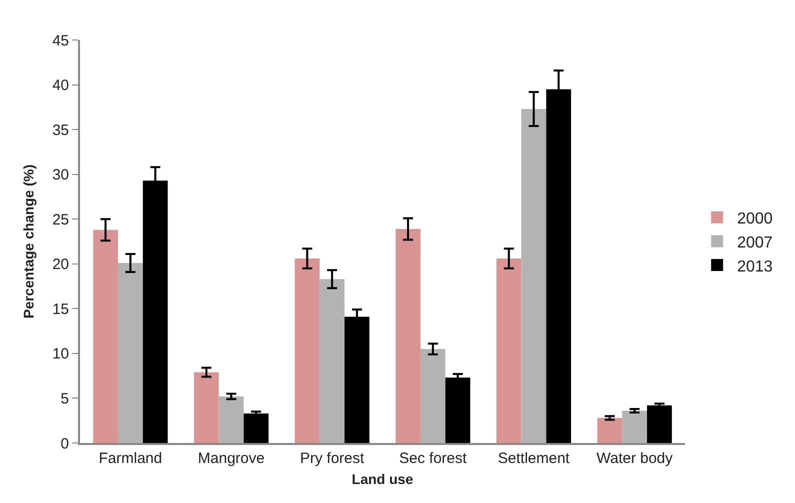 The width and height of the screenshot is (795, 503). What do you see at coordinates (60, 130) in the screenshot?
I see `y-tick-label: 35` at bounding box center [60, 130].